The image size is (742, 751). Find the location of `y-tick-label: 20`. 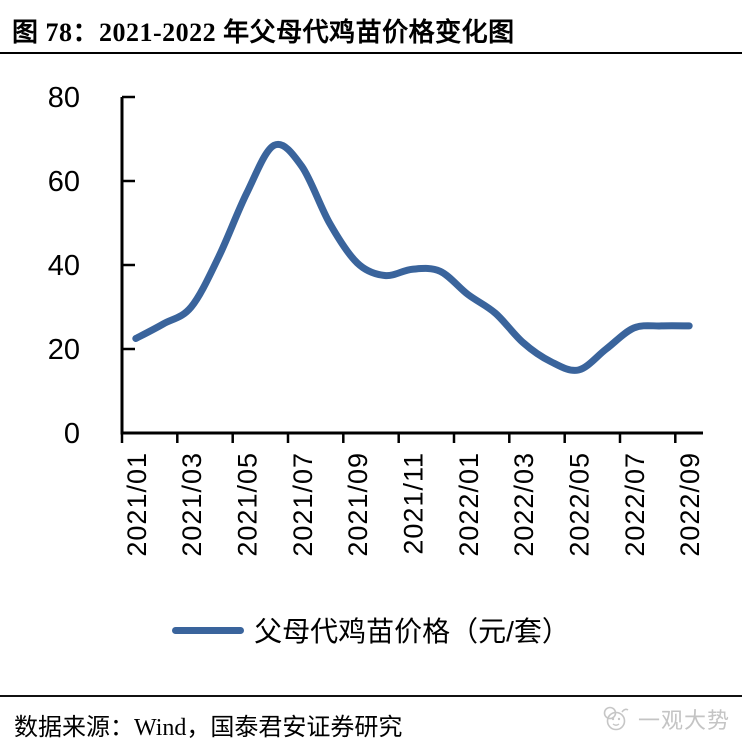

y-tick-label: 20 is located at coordinates (64, 350).